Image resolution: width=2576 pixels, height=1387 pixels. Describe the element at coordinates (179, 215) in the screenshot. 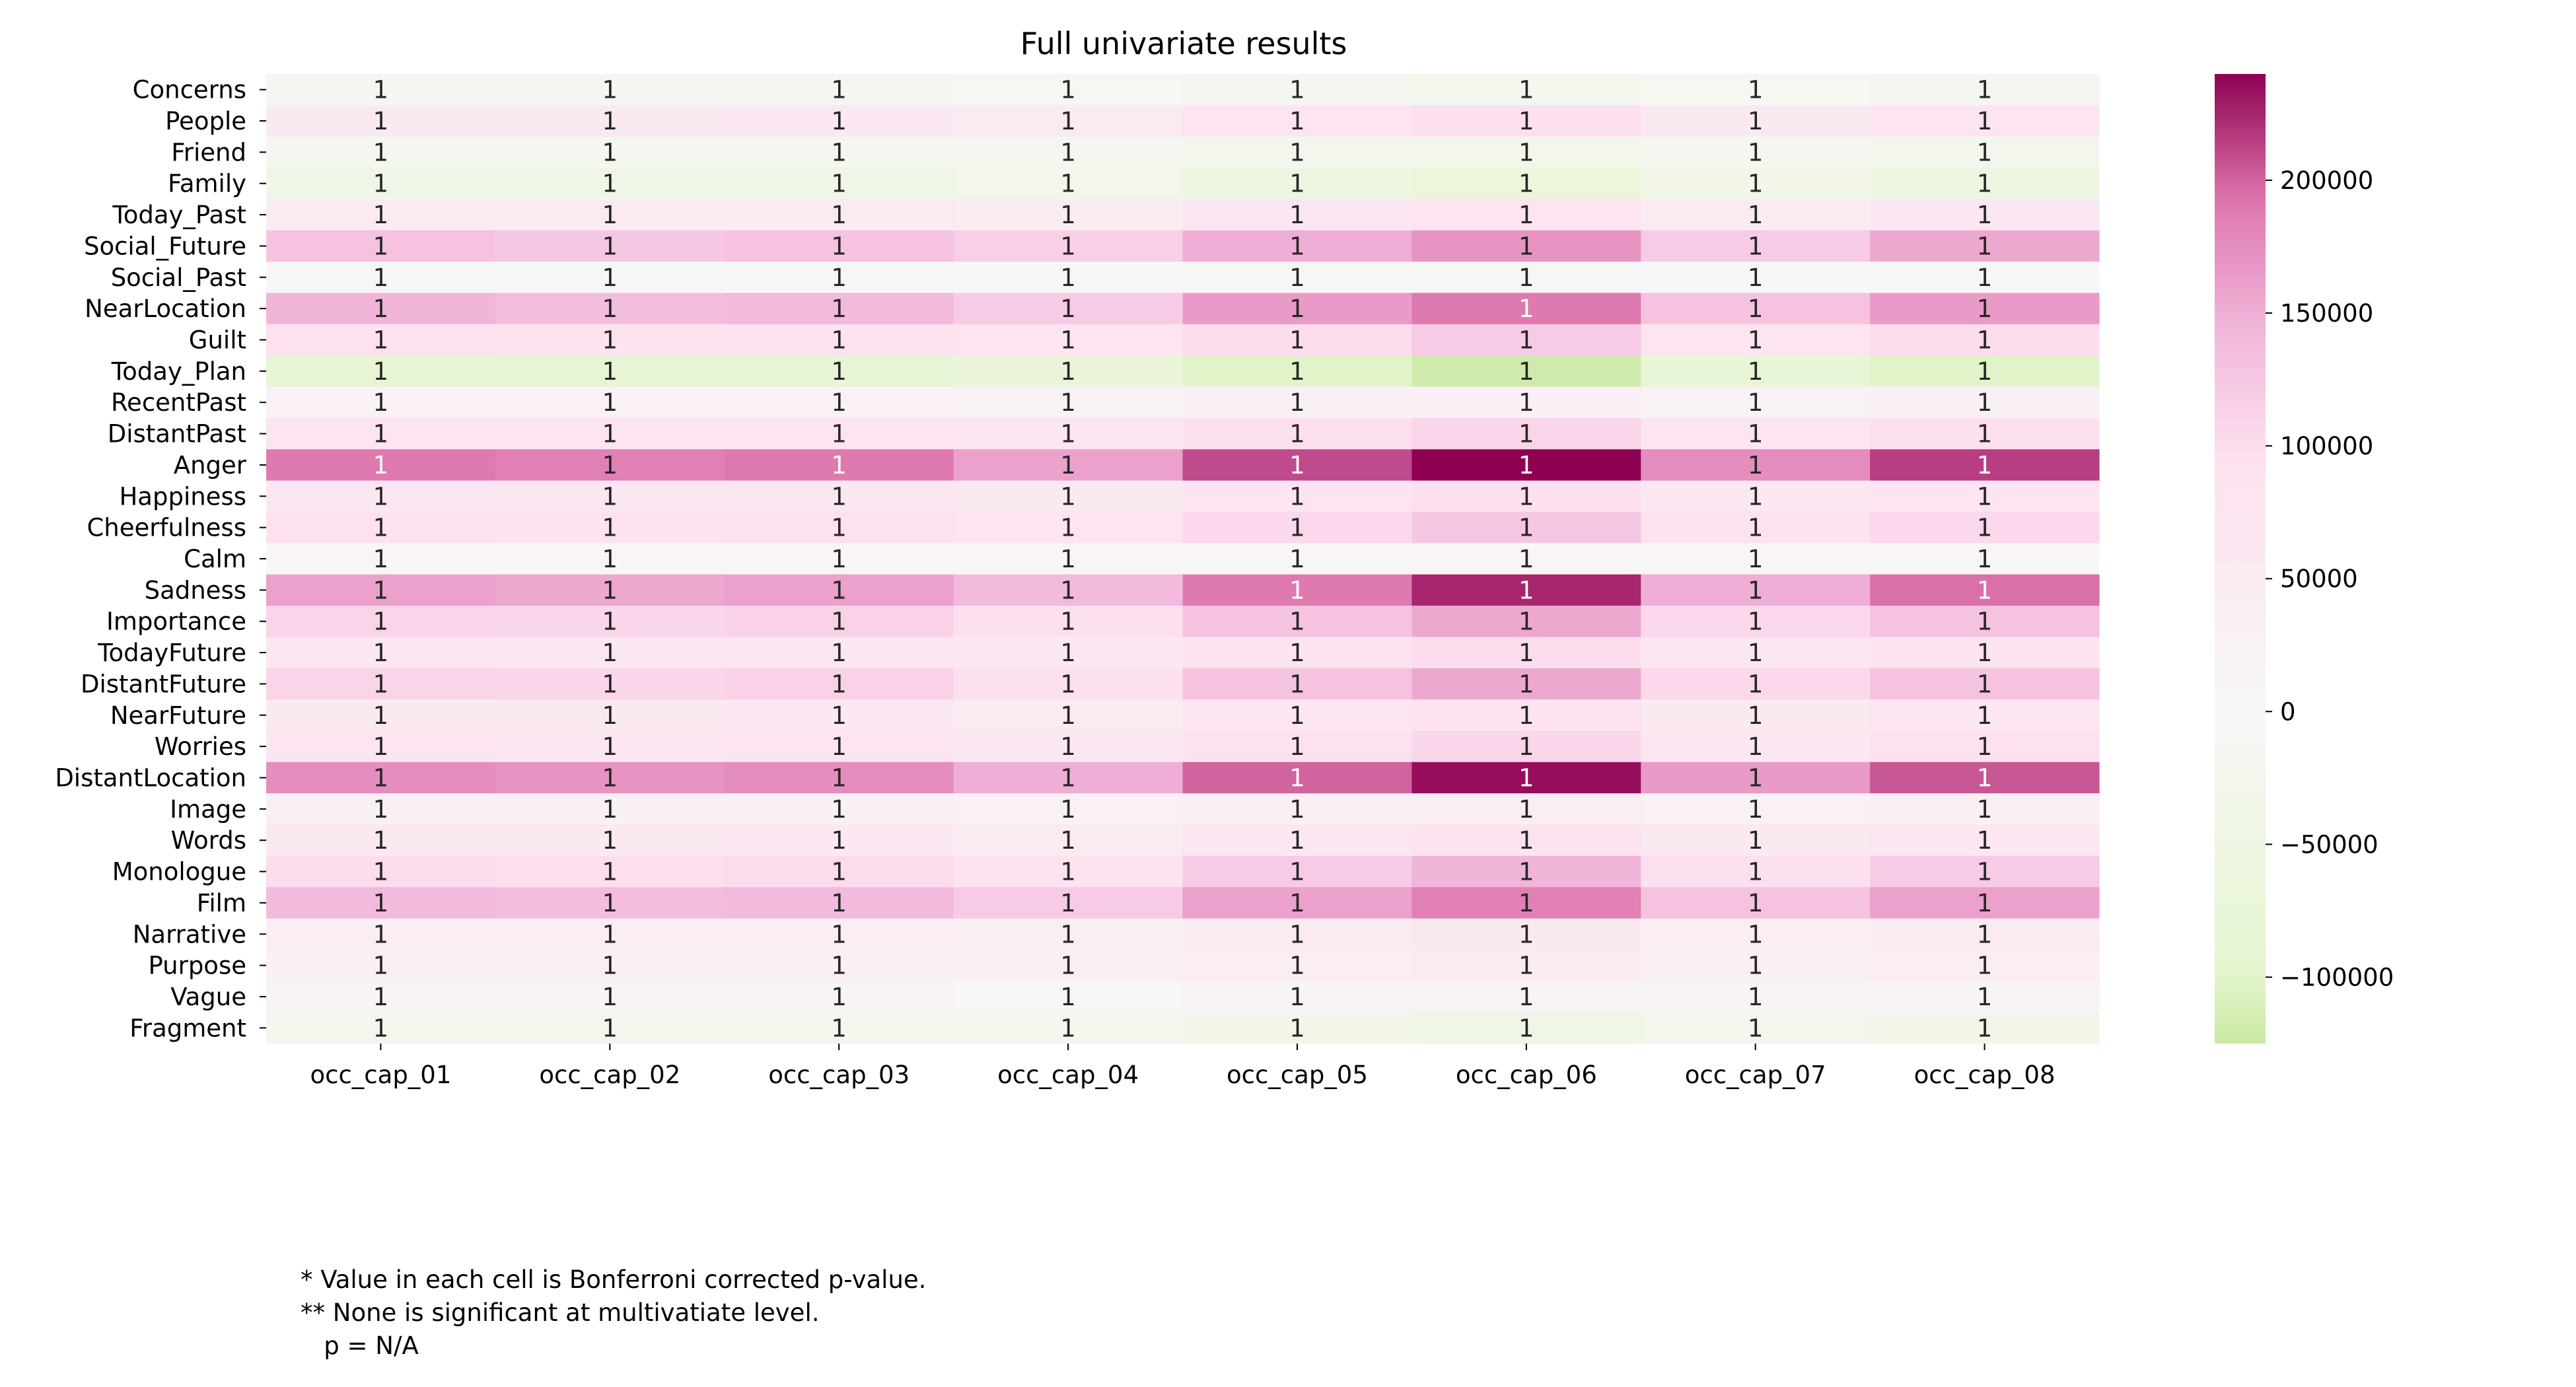

I see `row-label: Today_Past` at that location.